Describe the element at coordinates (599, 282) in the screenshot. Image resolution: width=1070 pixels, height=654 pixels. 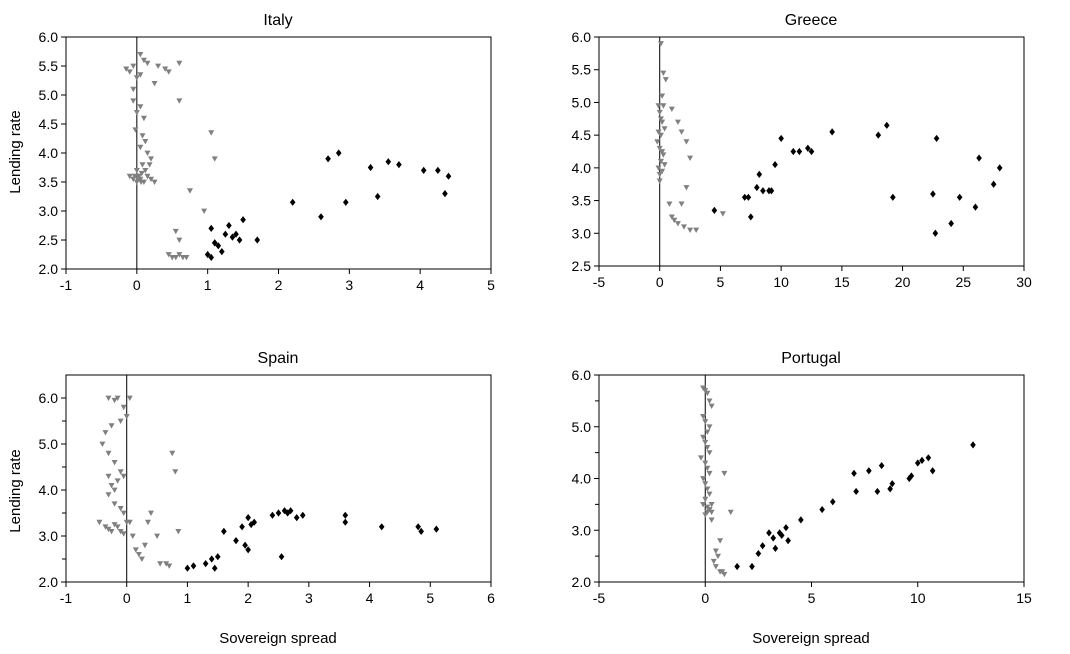
I see `x-tick-label: -5` at that location.